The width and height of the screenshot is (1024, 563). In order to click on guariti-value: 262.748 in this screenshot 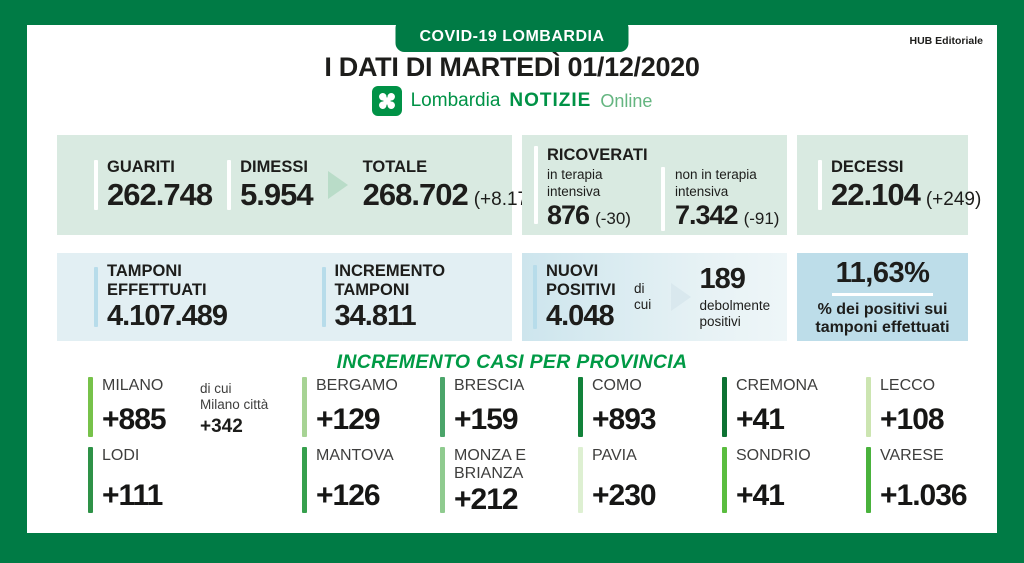, I will do `click(160, 194)`.